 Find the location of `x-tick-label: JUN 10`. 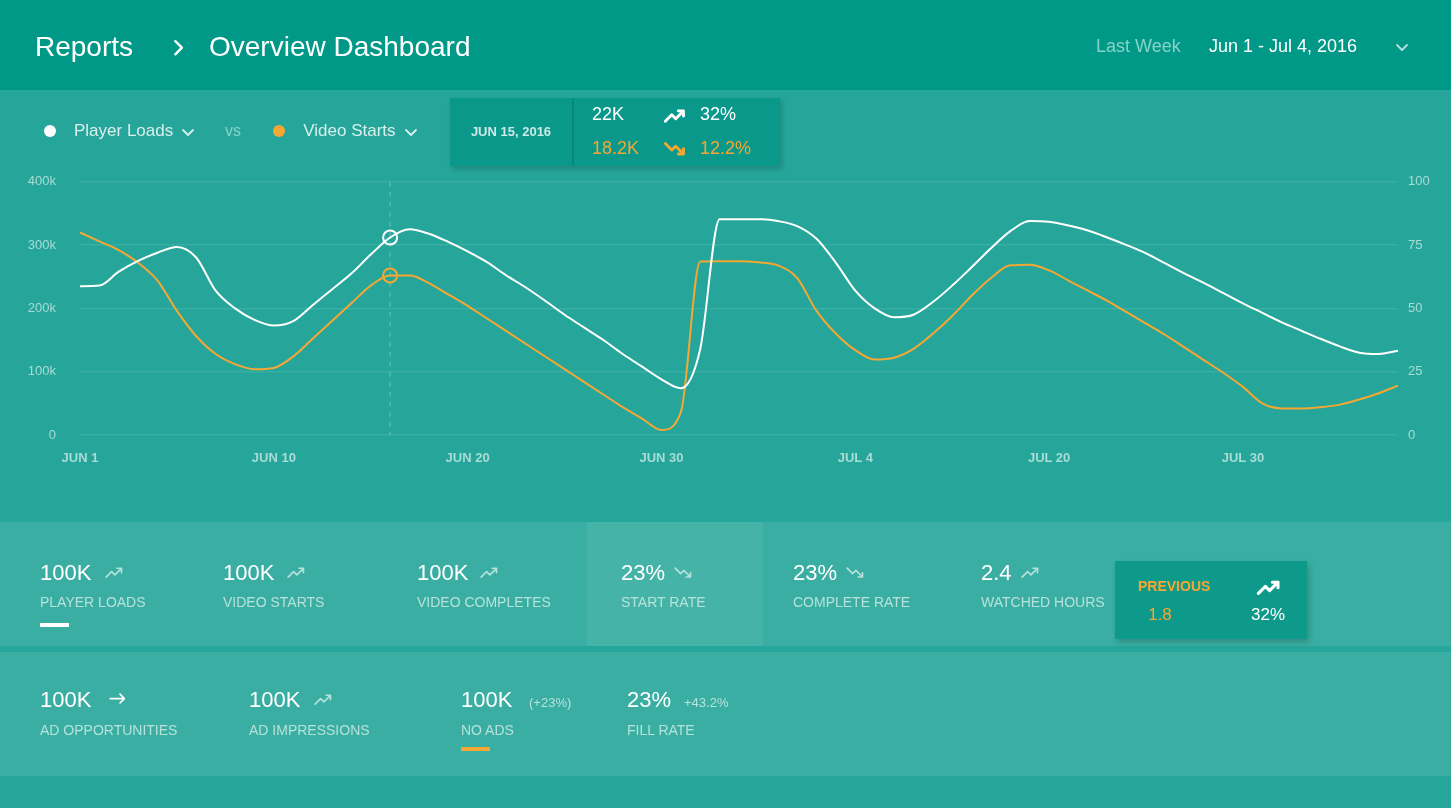

x-tick-label: JUN 10 is located at coordinates (273, 458).